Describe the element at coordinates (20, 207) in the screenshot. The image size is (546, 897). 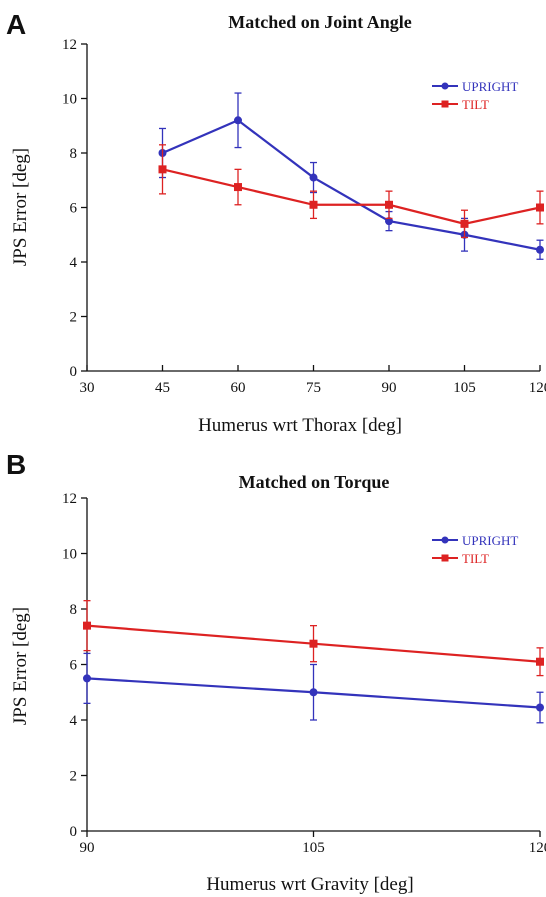
I see `y-axis-label-a: JPS Error [deg]` at that location.